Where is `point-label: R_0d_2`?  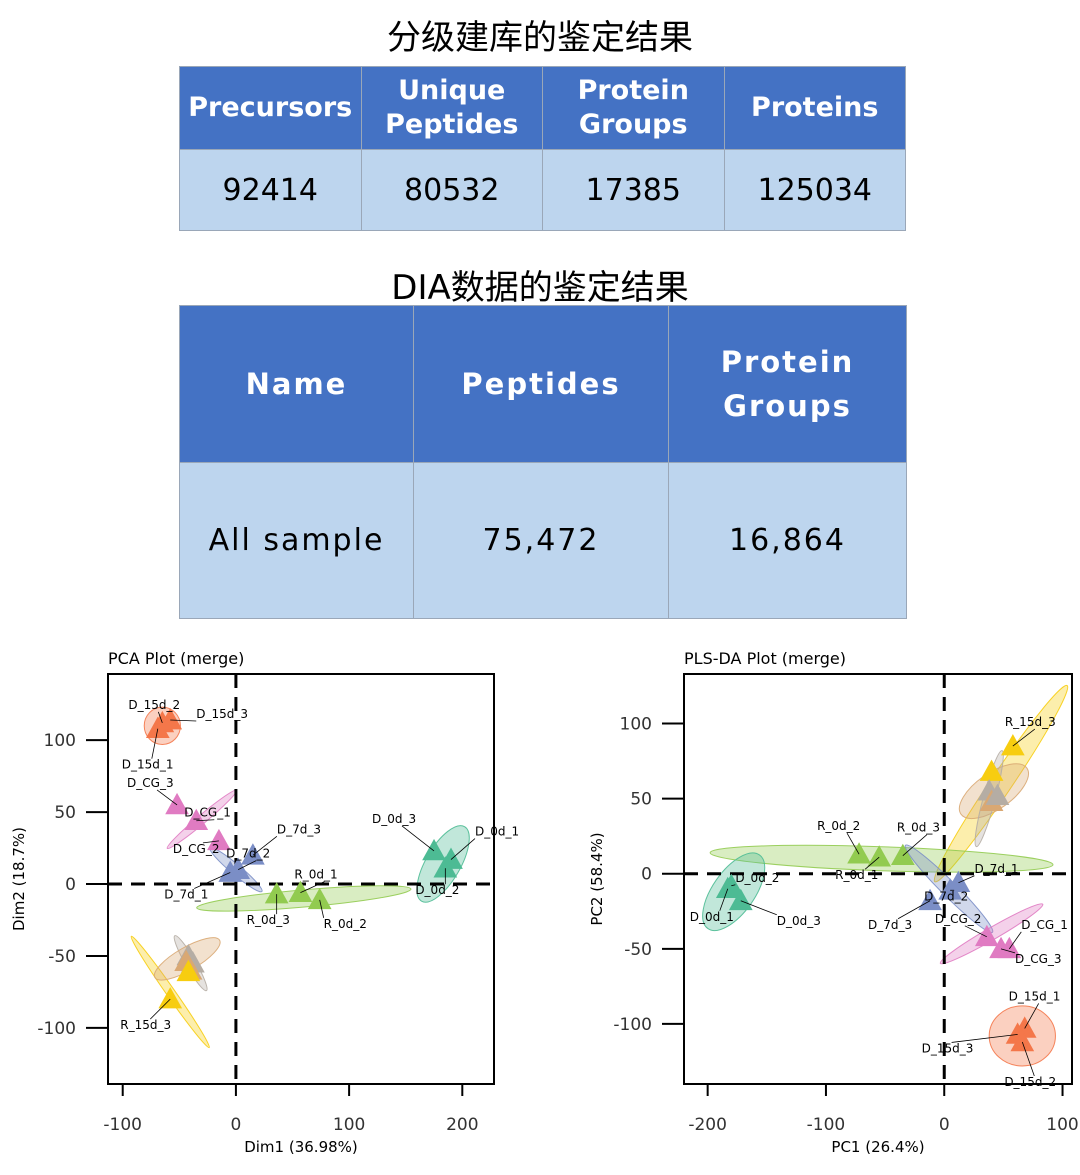
point-label: R_0d_2 is located at coordinates (838, 826).